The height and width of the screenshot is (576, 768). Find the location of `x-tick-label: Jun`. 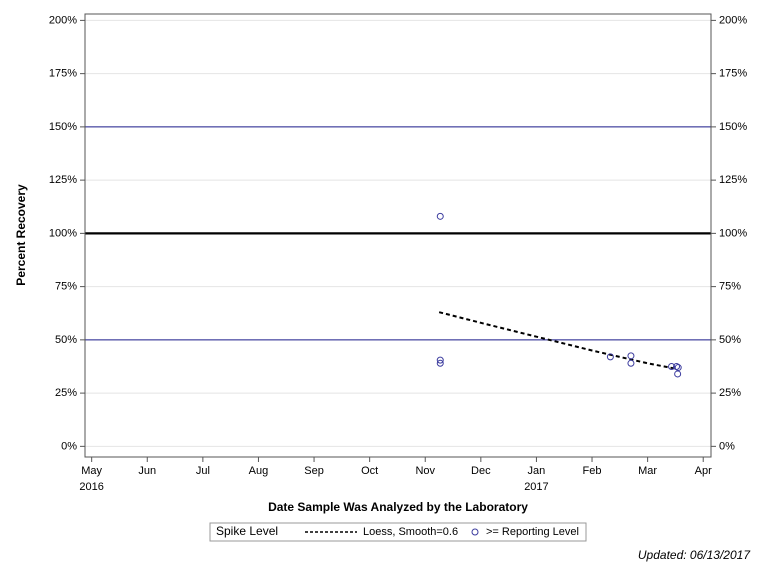

x-tick-label: Jun is located at coordinates (147, 471).